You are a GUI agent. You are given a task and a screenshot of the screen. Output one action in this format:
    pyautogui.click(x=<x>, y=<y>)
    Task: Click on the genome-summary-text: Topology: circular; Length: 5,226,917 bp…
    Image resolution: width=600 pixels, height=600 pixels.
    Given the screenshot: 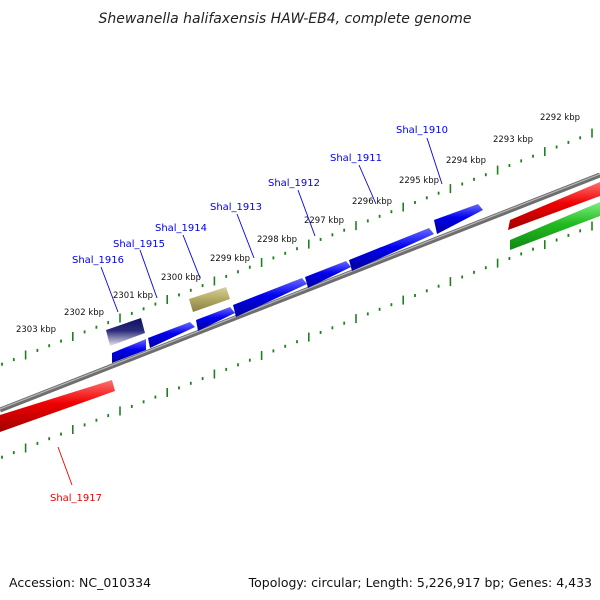 What is the action you would take?
    pyautogui.click(x=420, y=582)
    